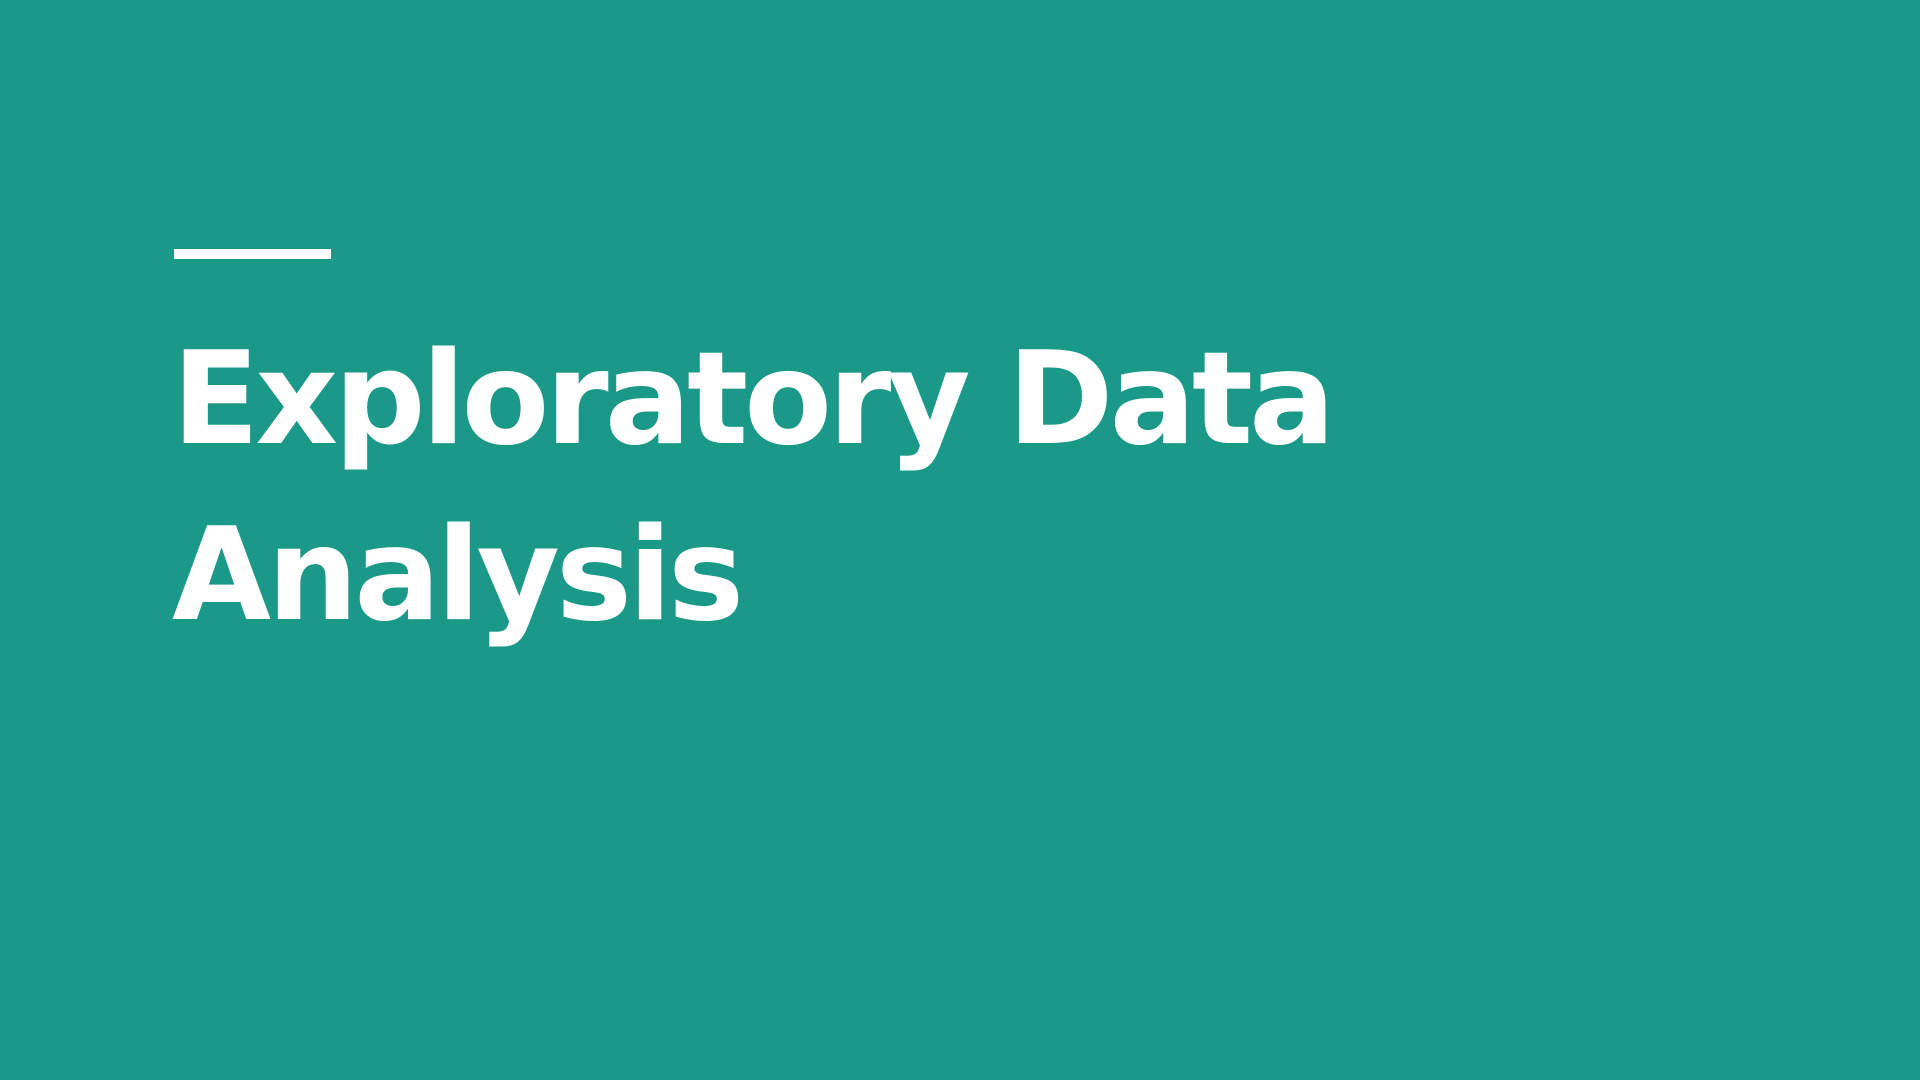  Describe the element at coordinates (458, 575) in the screenshot. I see `title-line-2: Analysis` at that location.